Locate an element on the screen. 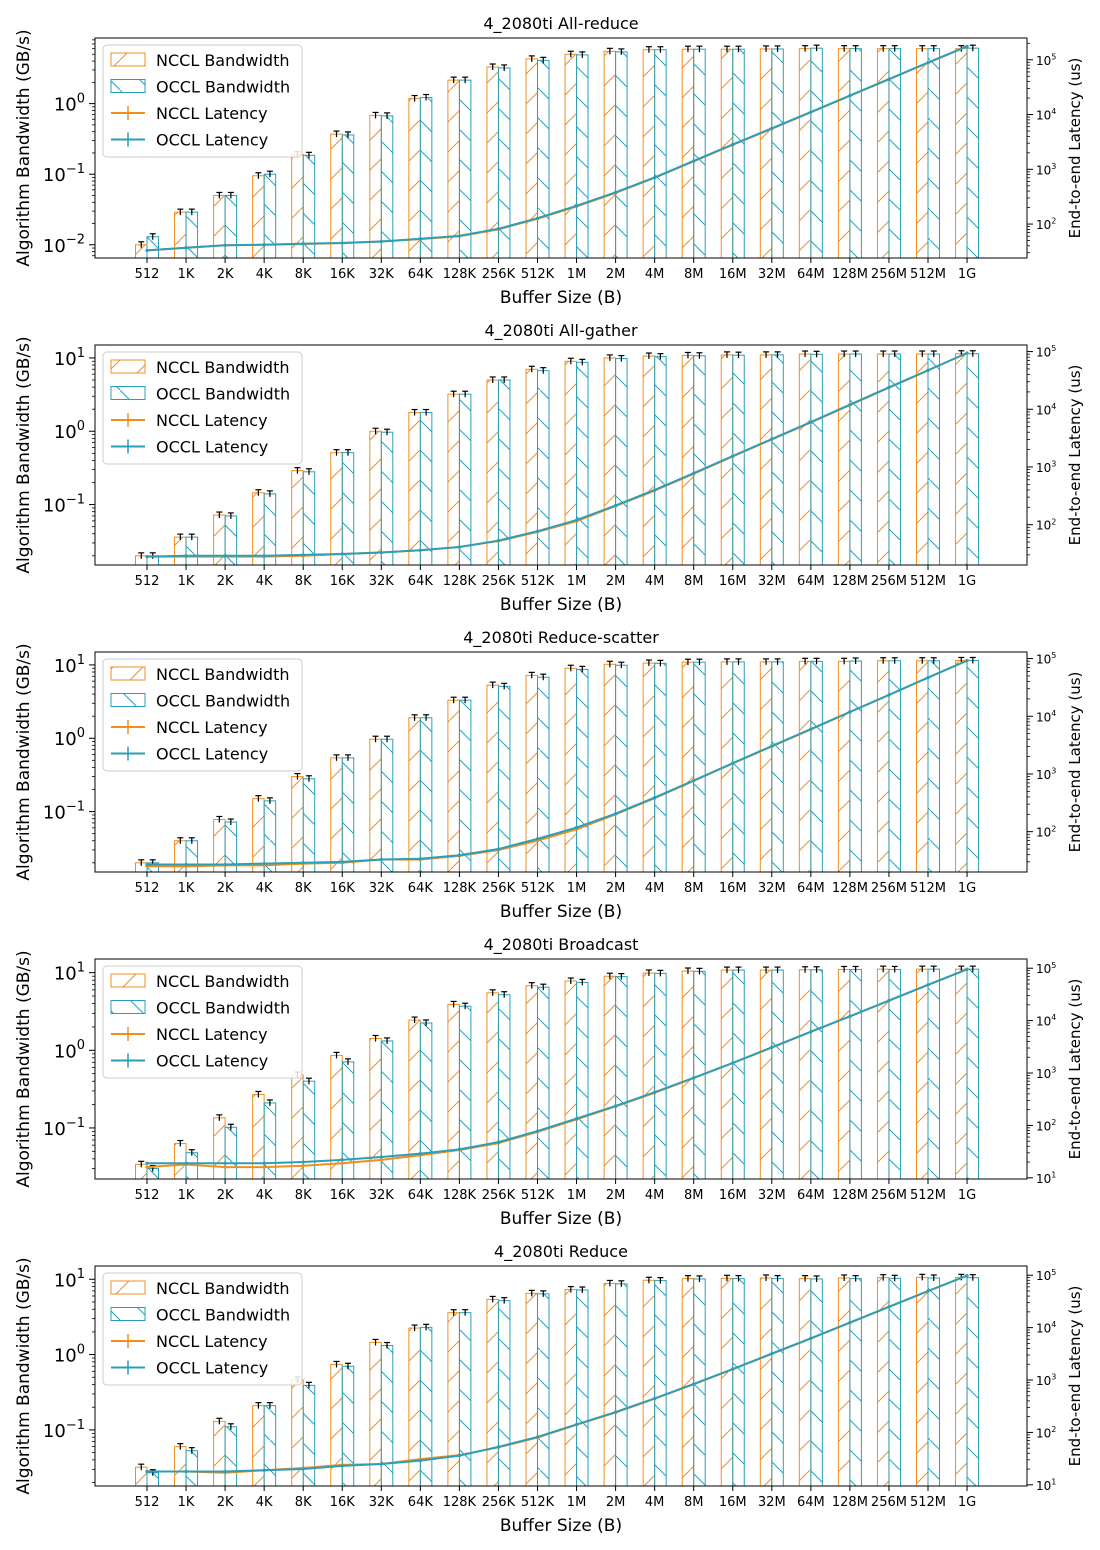  x-tick-label: 4M is located at coordinates (655, 888).